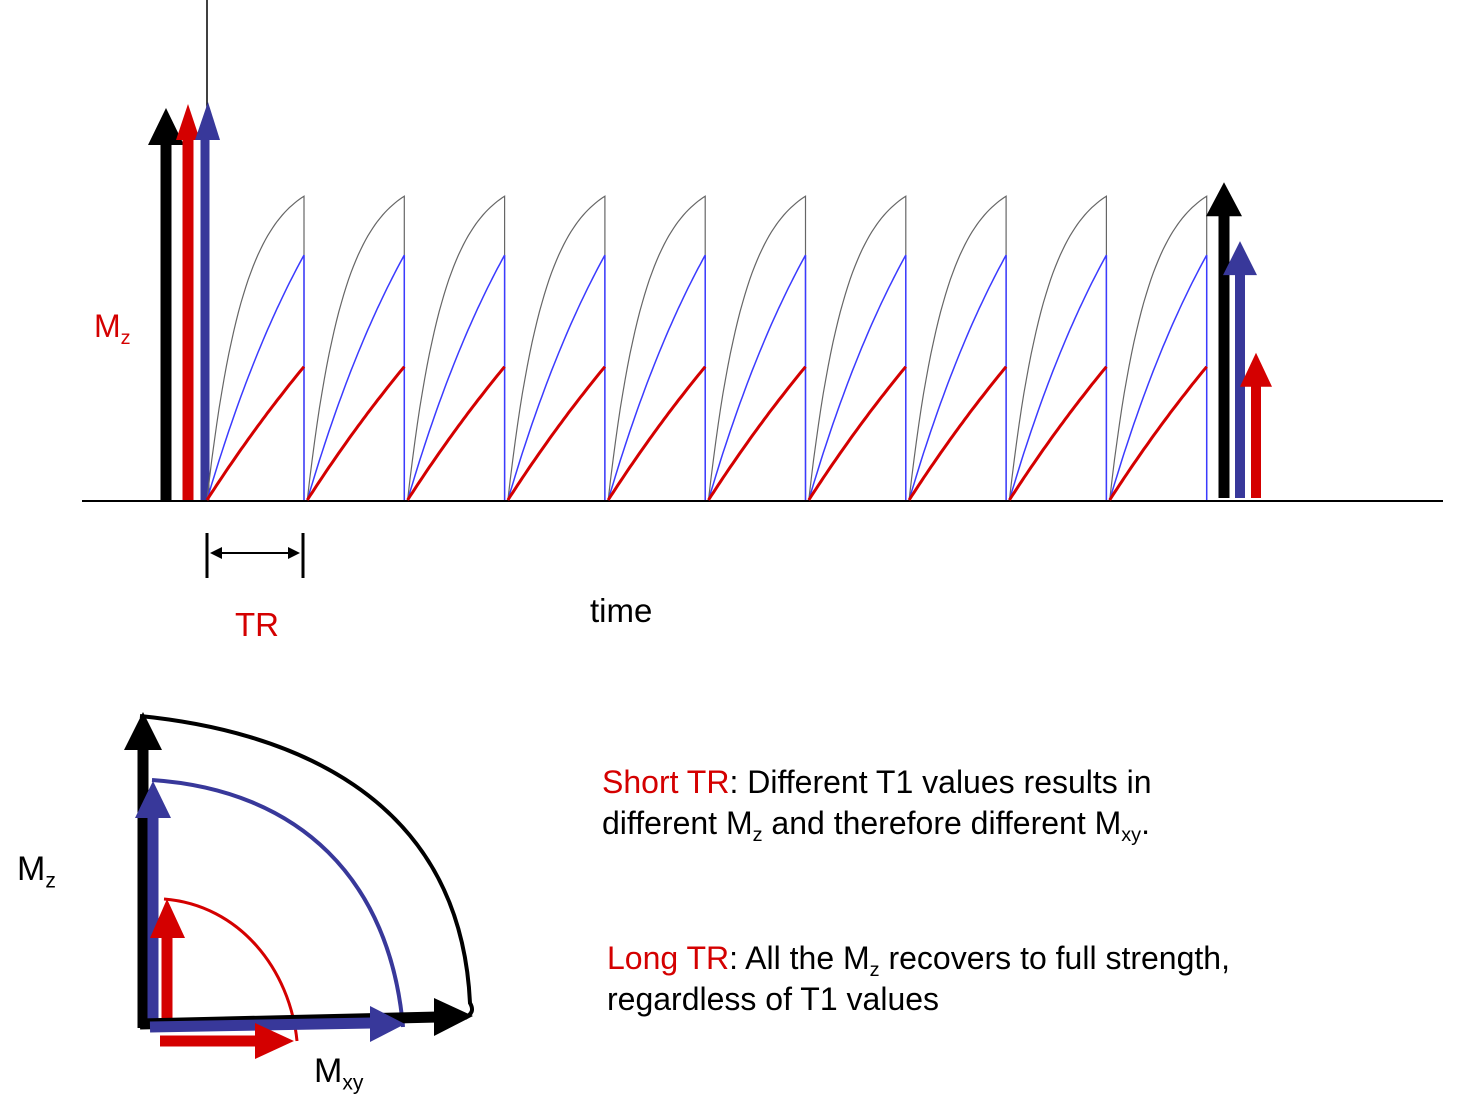  I want to click on tr-interval-bracket, so click(255, 555).